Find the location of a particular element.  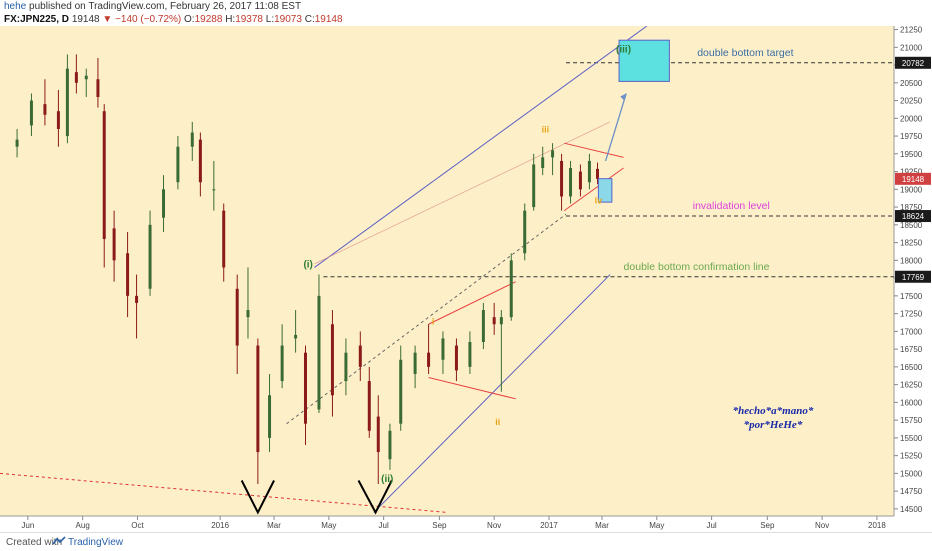

tradingview-logo-icon is located at coordinates (59, 540).